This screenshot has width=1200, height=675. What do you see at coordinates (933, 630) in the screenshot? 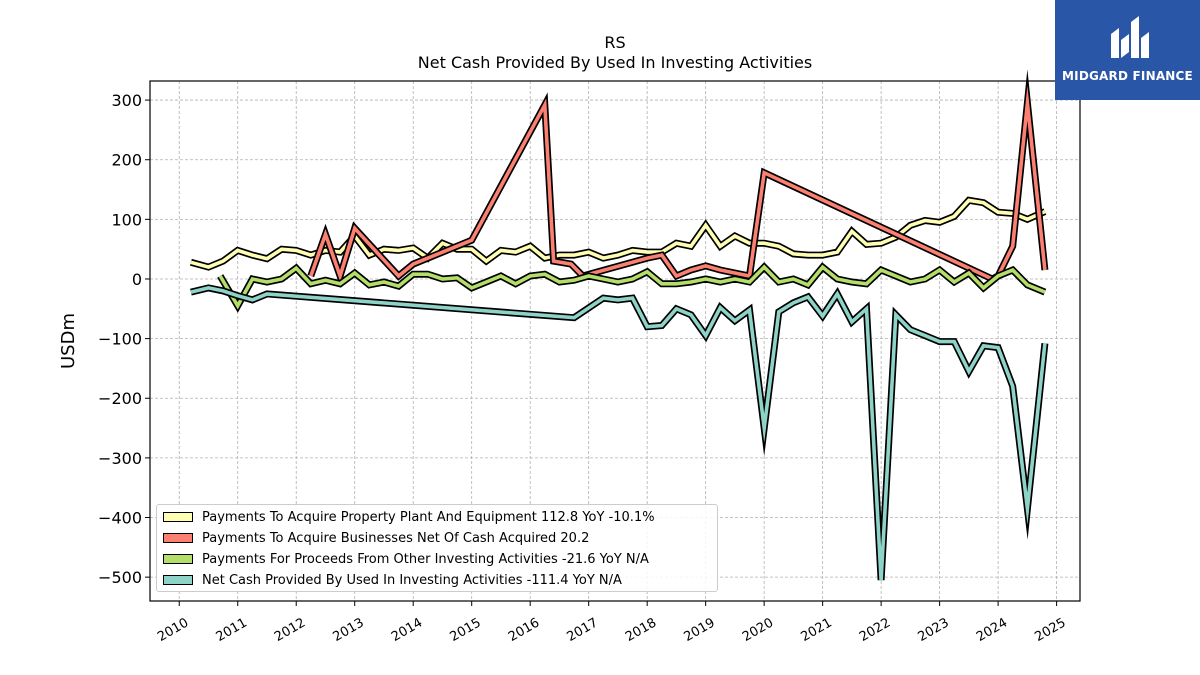
I see `x-tick-label: 2023` at bounding box center [933, 630].